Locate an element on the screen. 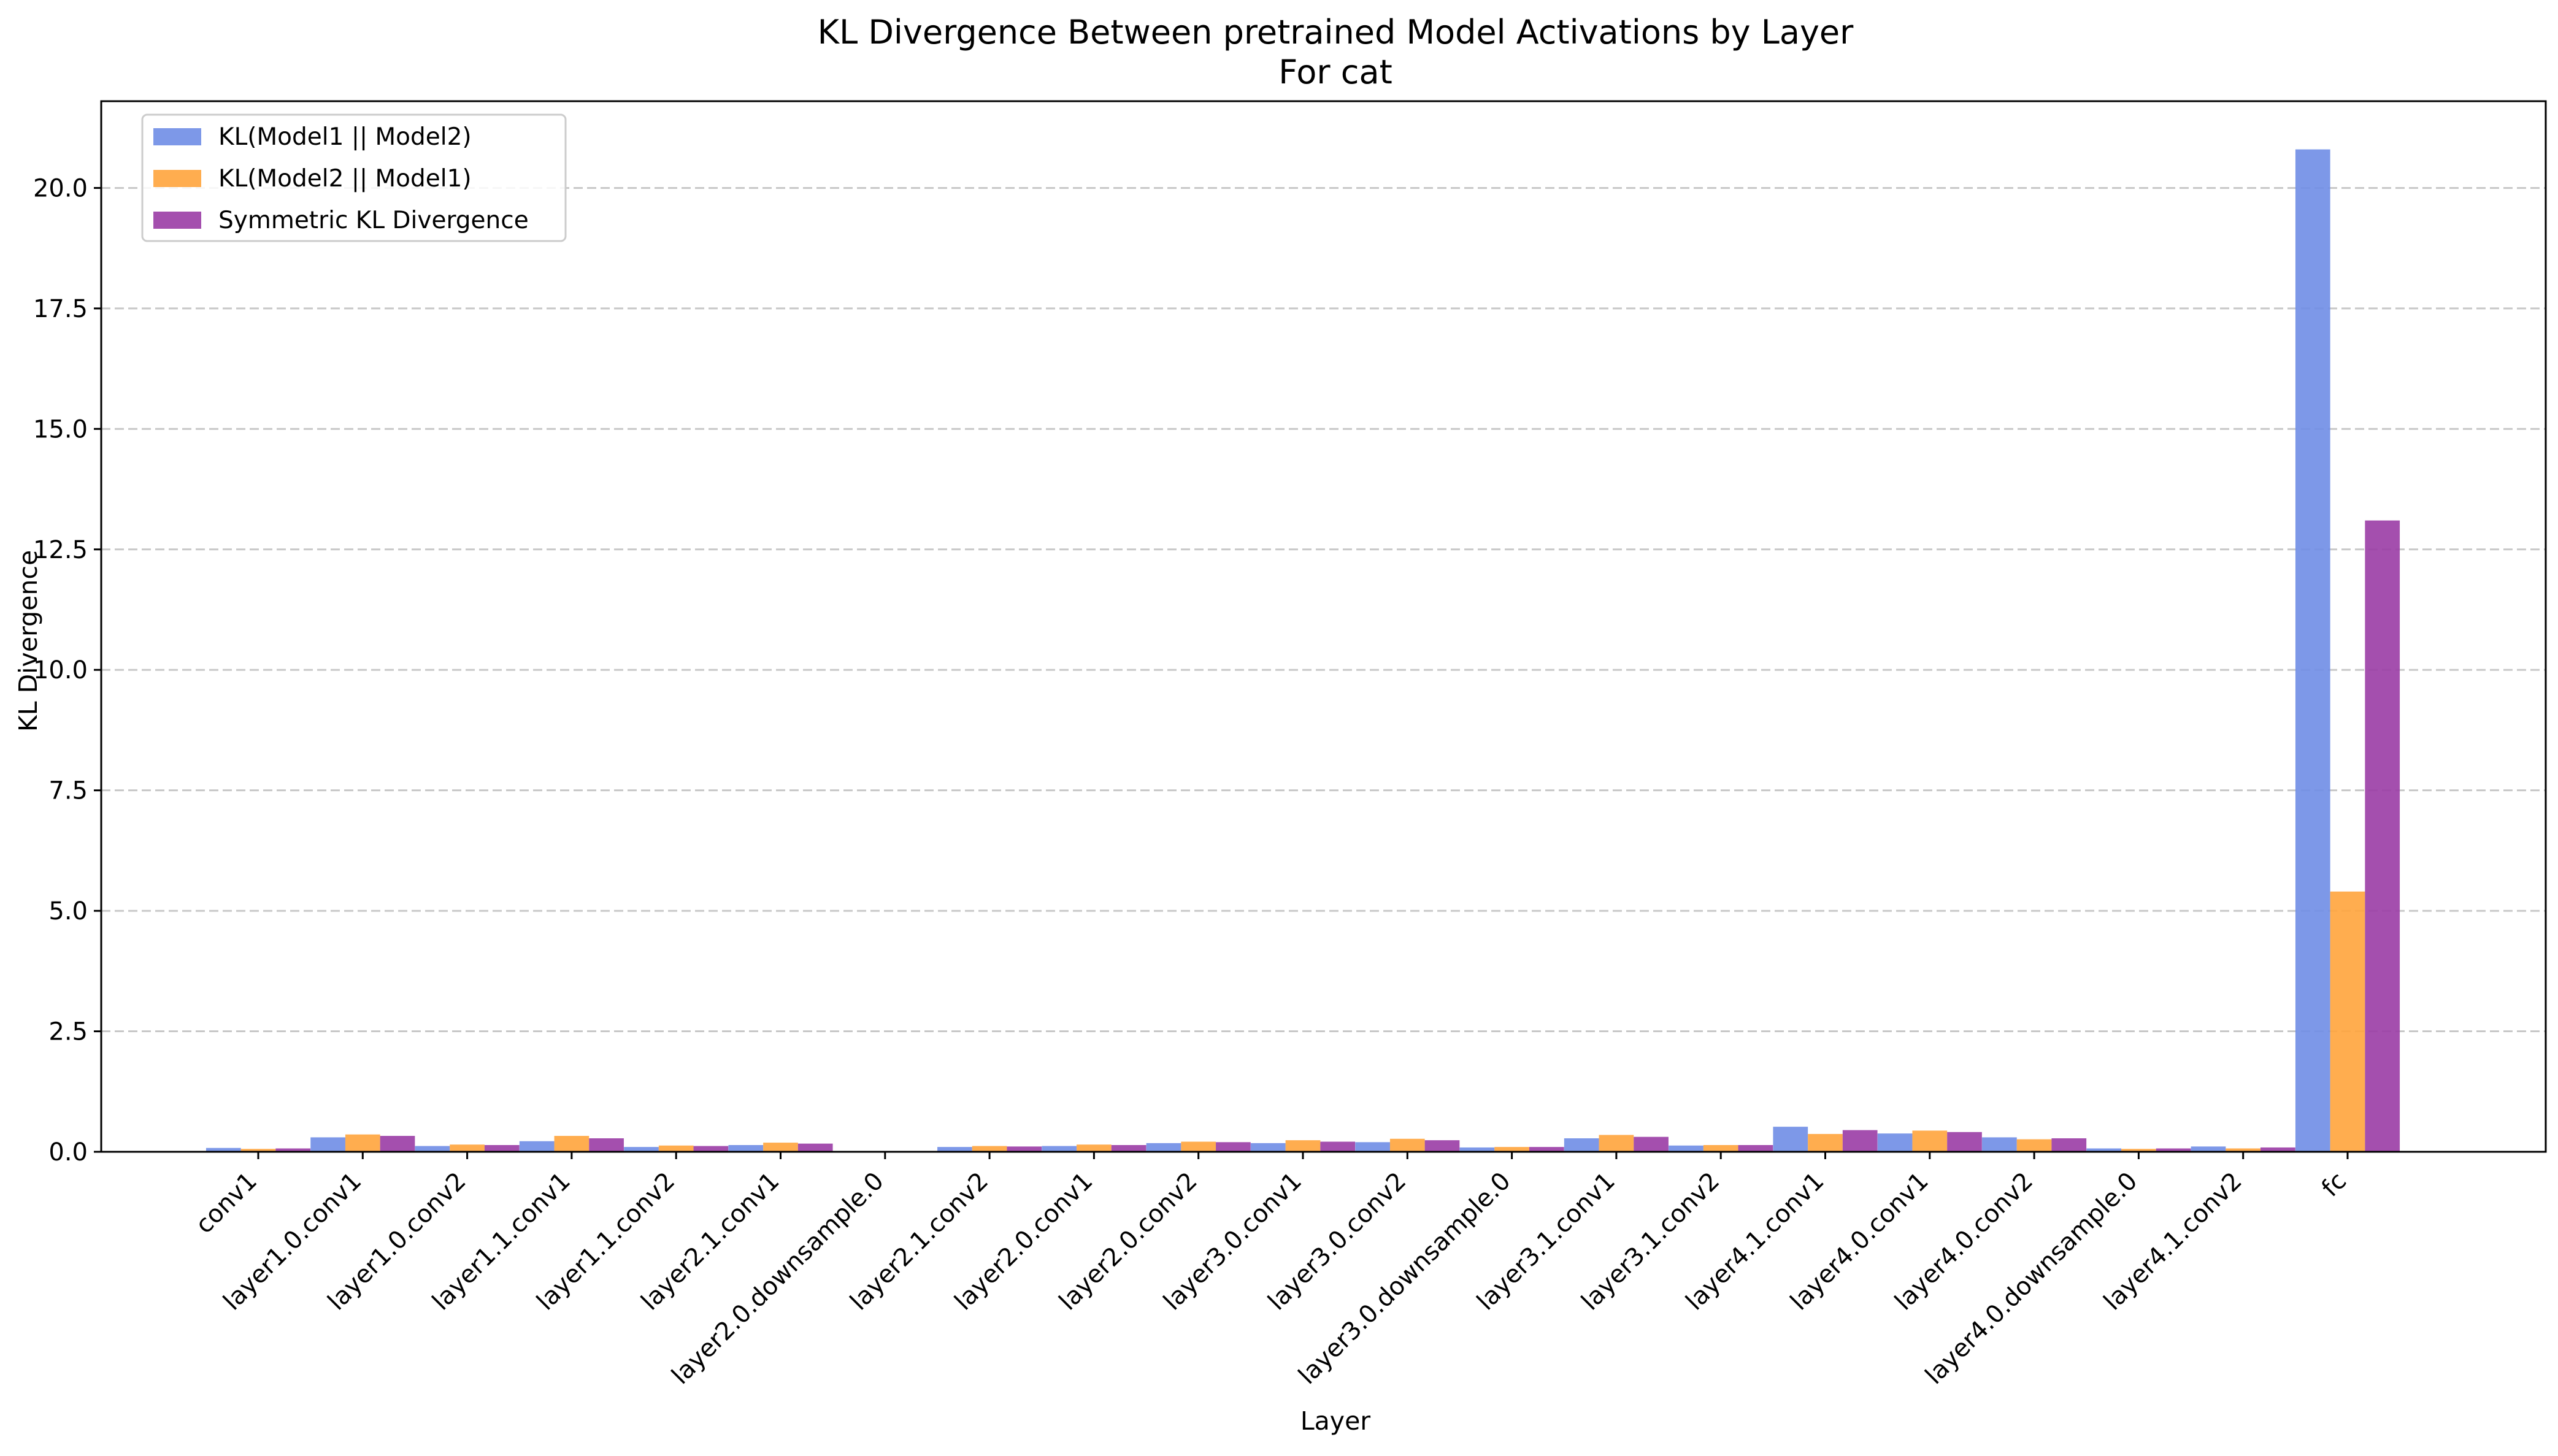 The image size is (2558, 1456). bar-1-layer4-0-conv2 is located at coordinates (1999, 1144).